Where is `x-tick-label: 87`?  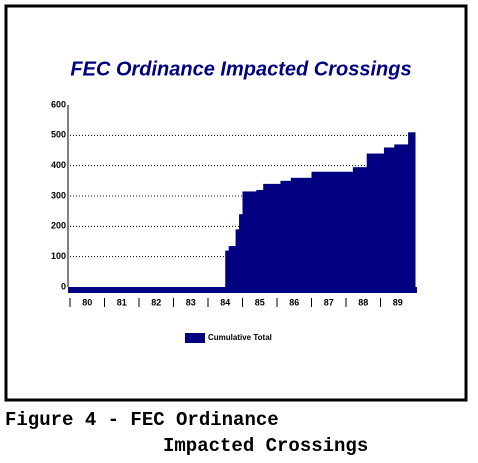 x-tick-label: 87 is located at coordinates (329, 302).